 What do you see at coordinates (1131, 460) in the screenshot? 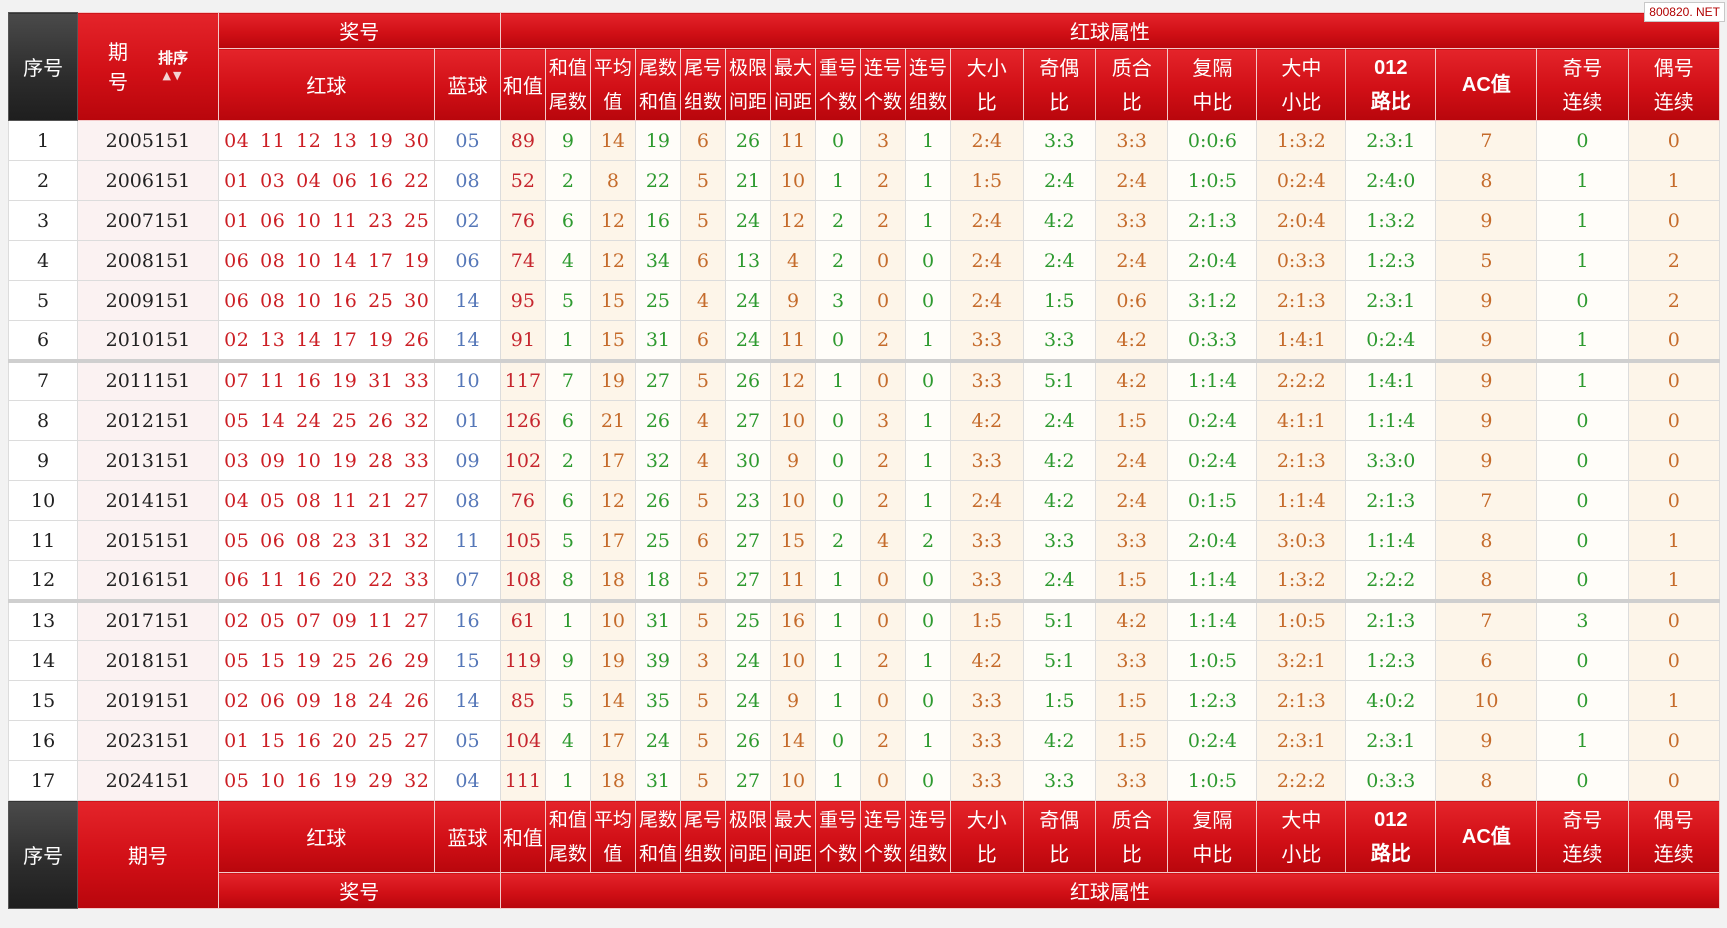
I see `cell-attr-12: 2:4` at bounding box center [1131, 460].